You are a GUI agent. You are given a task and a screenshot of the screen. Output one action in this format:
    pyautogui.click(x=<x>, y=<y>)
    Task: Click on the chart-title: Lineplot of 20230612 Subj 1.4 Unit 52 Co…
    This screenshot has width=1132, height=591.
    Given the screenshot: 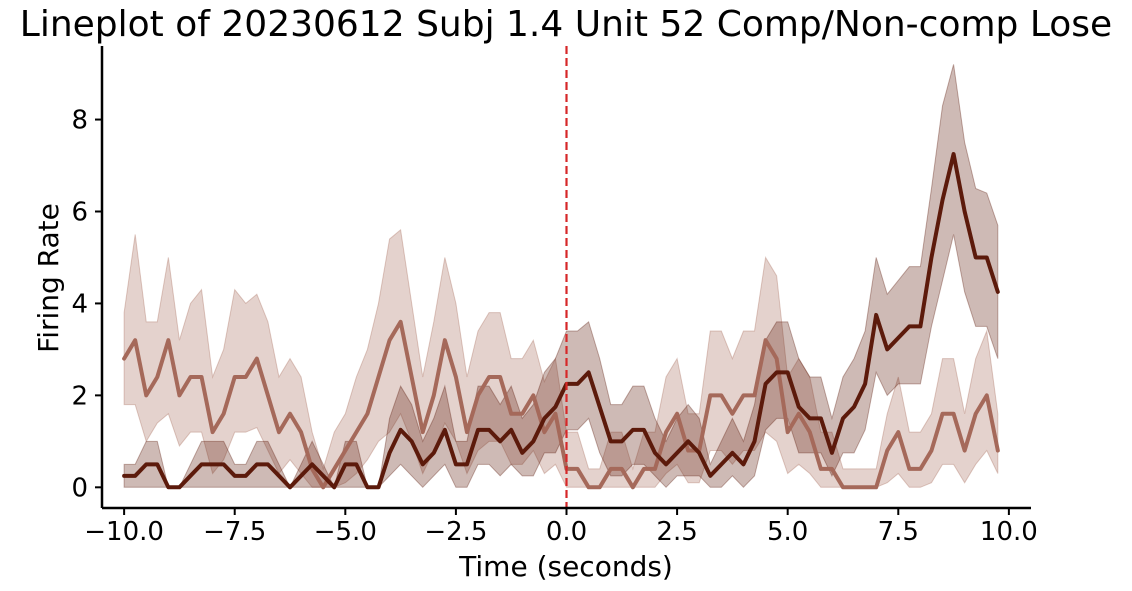 What is the action you would take?
    pyautogui.click(x=566, y=24)
    